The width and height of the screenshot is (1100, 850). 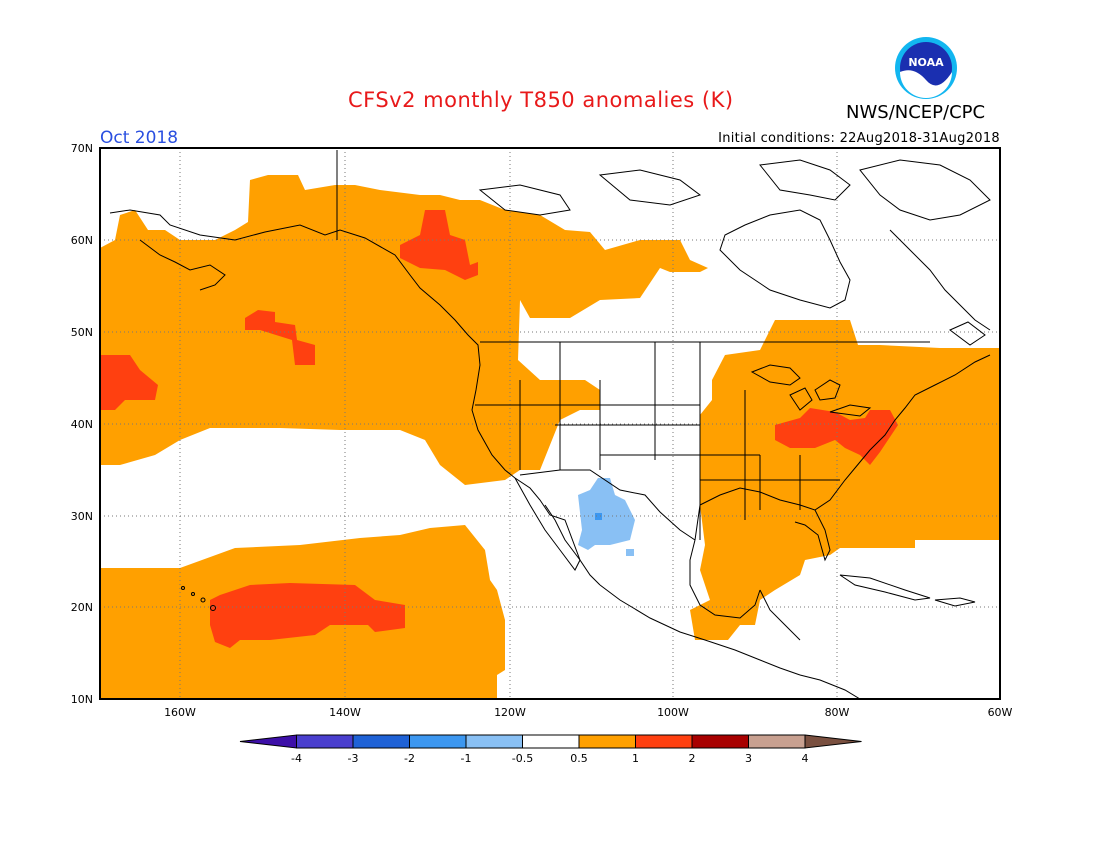 What do you see at coordinates (837, 712) in the screenshot?
I see `lon-label: 80W` at bounding box center [837, 712].